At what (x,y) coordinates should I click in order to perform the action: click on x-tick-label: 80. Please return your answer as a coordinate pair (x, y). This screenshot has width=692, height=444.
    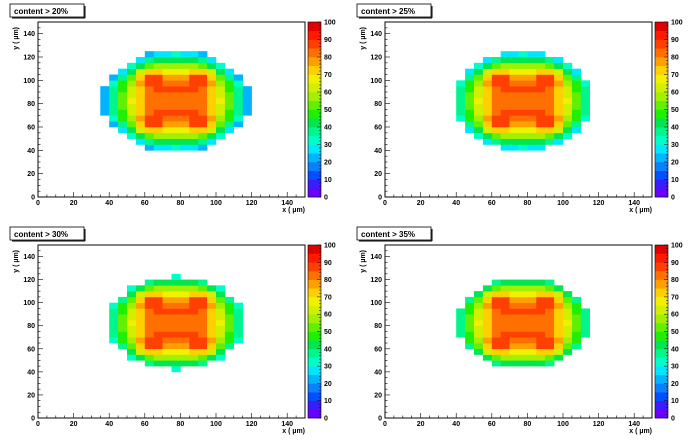
    Looking at the image, I should click on (181, 424).